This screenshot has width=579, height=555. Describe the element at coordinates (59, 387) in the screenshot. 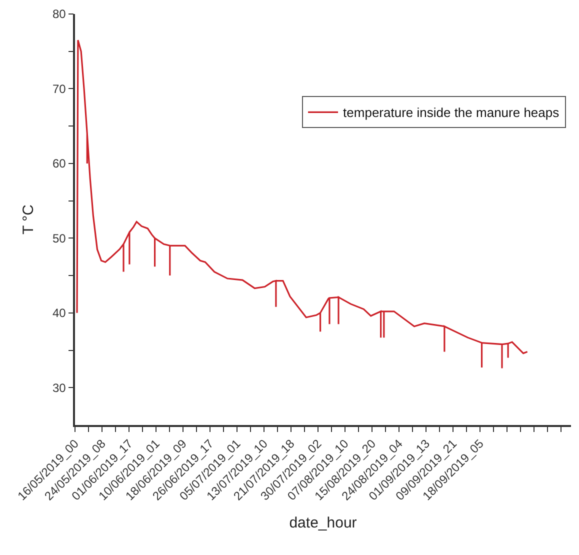

I see `y-tick-label: 30` at that location.